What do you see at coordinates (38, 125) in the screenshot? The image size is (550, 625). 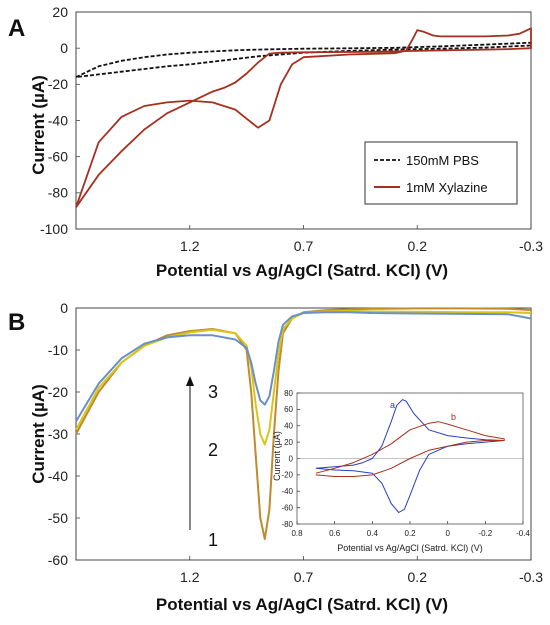 I see `panel-a-ylabel: Current (µA)` at bounding box center [38, 125].